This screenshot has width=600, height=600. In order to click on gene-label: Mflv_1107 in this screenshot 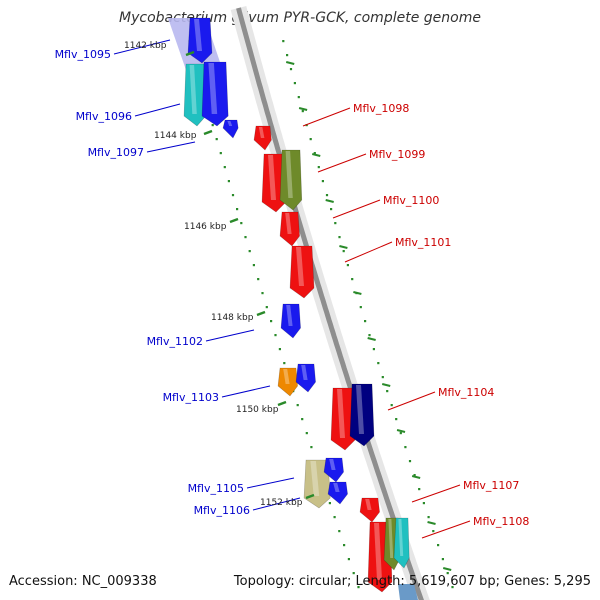, I will do `click(491, 485)`.